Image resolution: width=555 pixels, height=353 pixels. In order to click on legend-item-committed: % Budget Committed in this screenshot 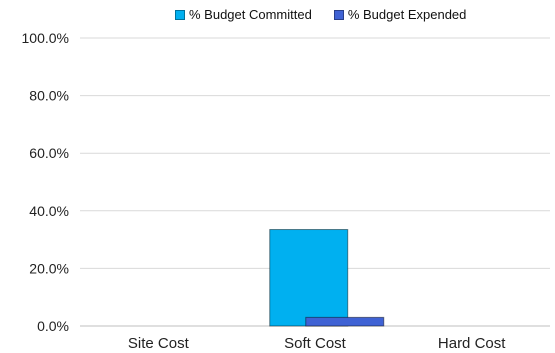, I will do `click(243, 14)`.